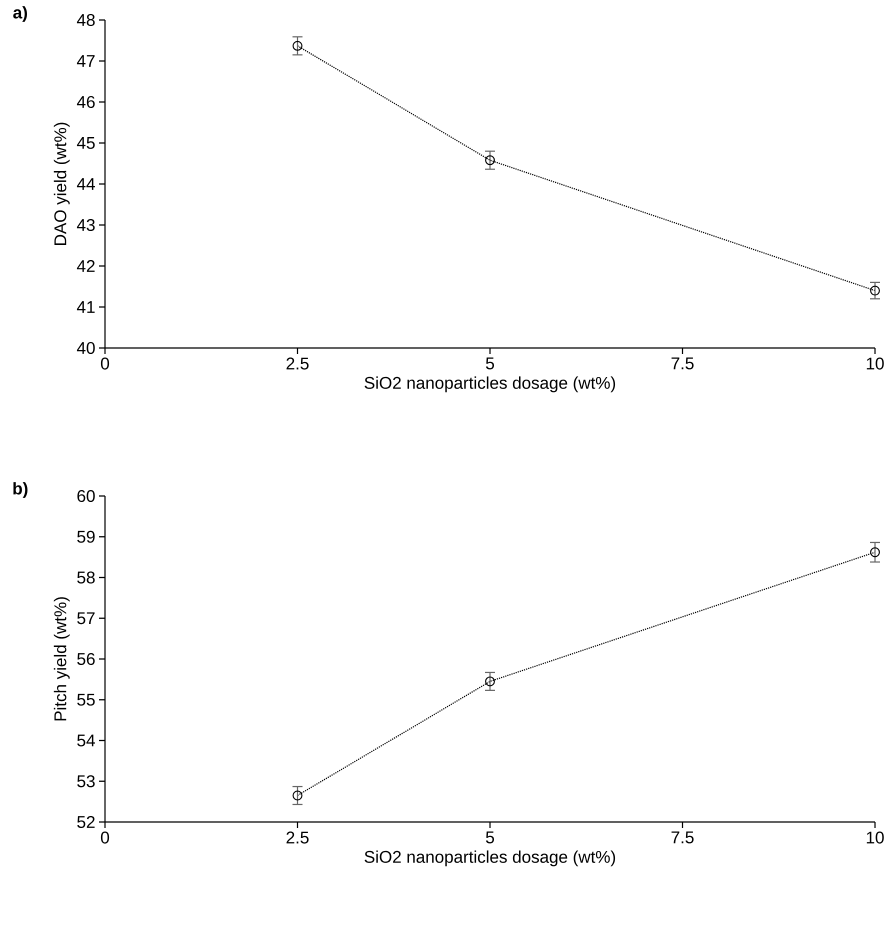 This screenshot has height=936, width=892. Describe the element at coordinates (20, 490) in the screenshot. I see `chart-title: b)` at that location.